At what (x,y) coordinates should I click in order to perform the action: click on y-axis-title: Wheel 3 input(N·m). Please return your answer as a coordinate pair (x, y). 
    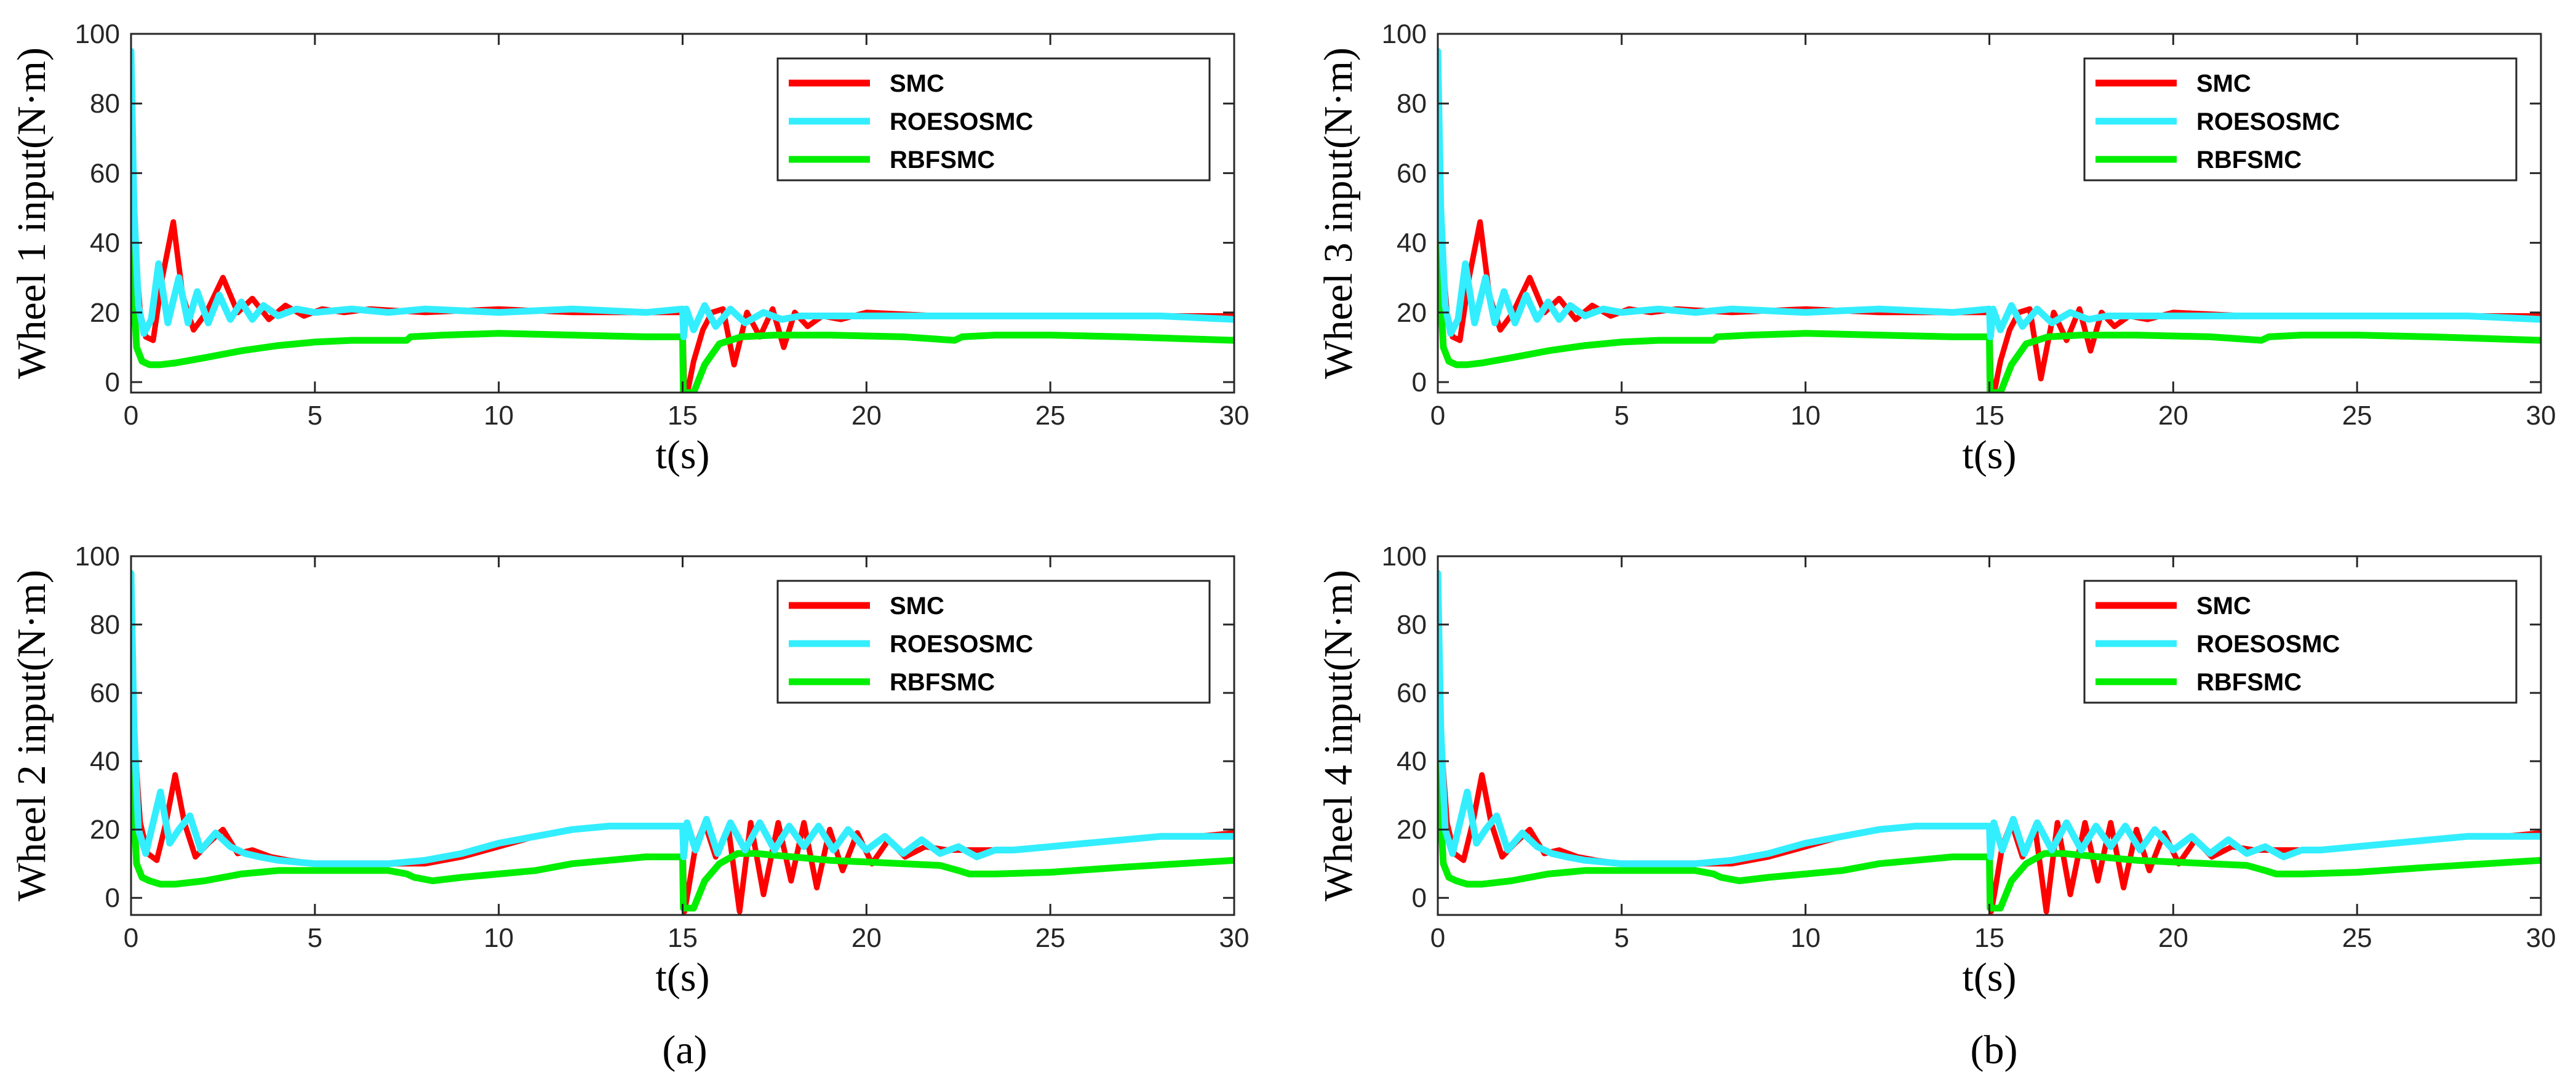
    Looking at the image, I should click on (1338, 213).